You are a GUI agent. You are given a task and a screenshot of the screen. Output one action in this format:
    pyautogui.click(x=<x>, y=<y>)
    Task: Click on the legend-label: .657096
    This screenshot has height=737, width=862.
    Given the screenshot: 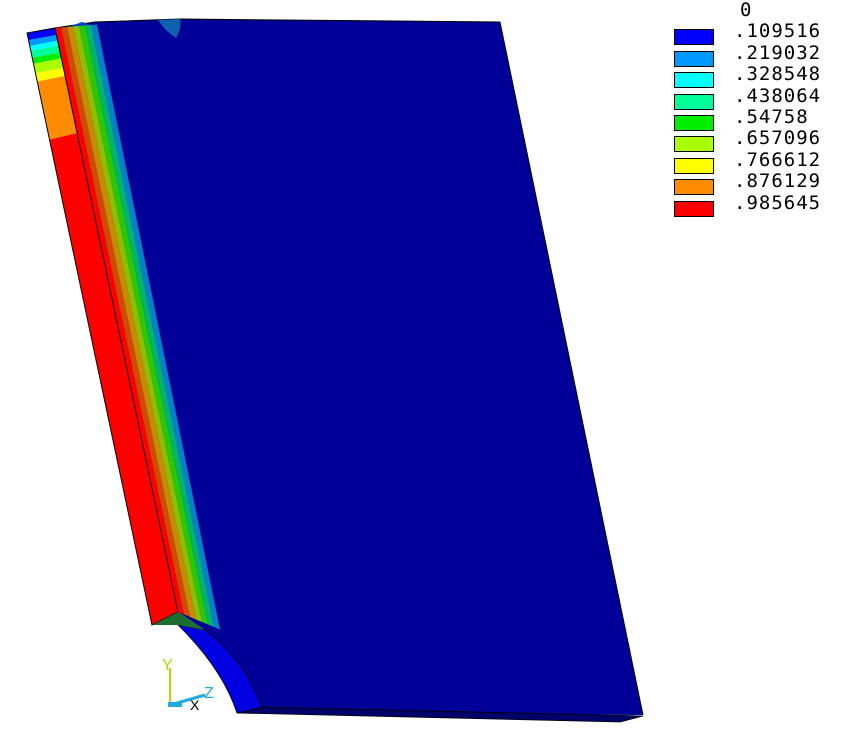 What is the action you would take?
    pyautogui.click(x=778, y=138)
    